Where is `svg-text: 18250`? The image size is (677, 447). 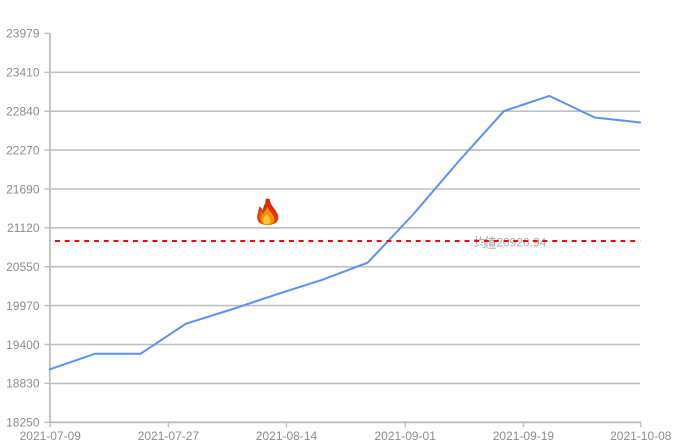 svg-text: 18250 is located at coordinates (23, 423).